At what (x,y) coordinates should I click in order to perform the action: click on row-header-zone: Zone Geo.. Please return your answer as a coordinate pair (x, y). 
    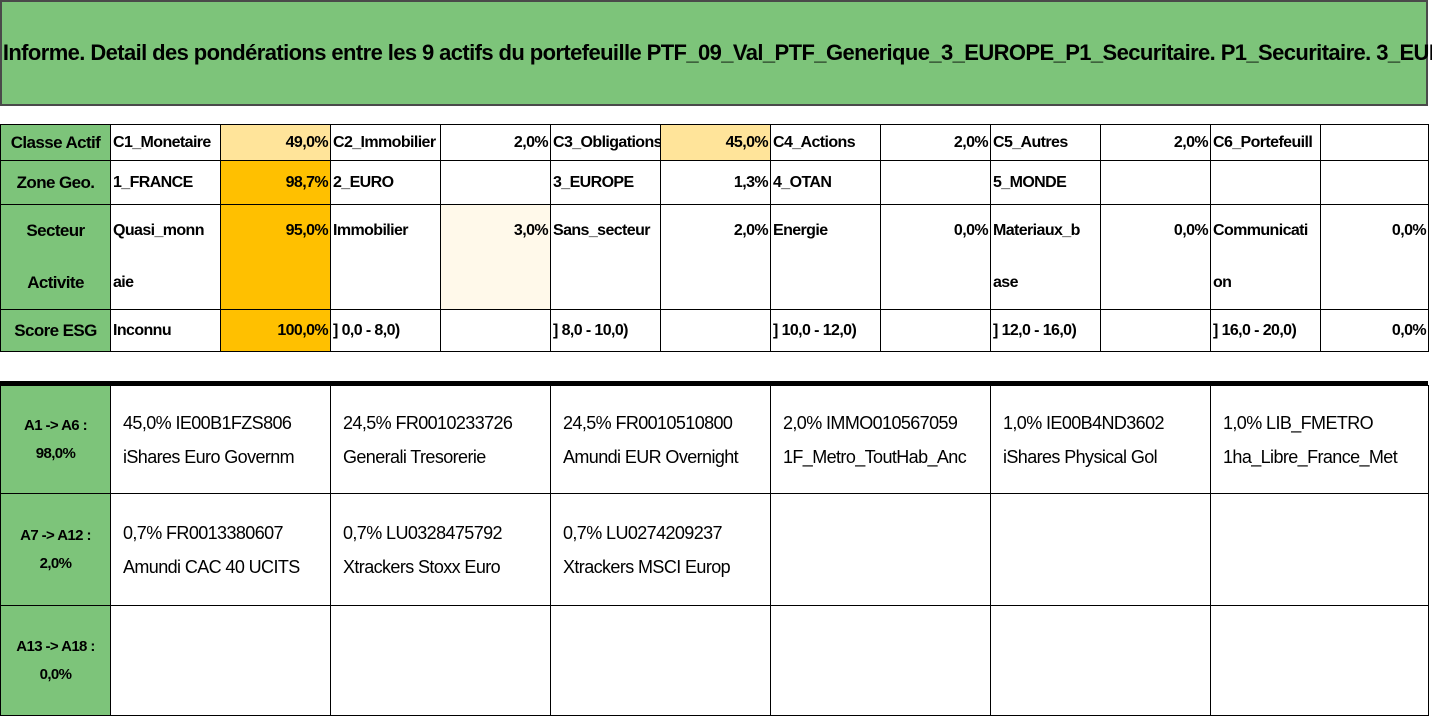
    Looking at the image, I should click on (55, 182).